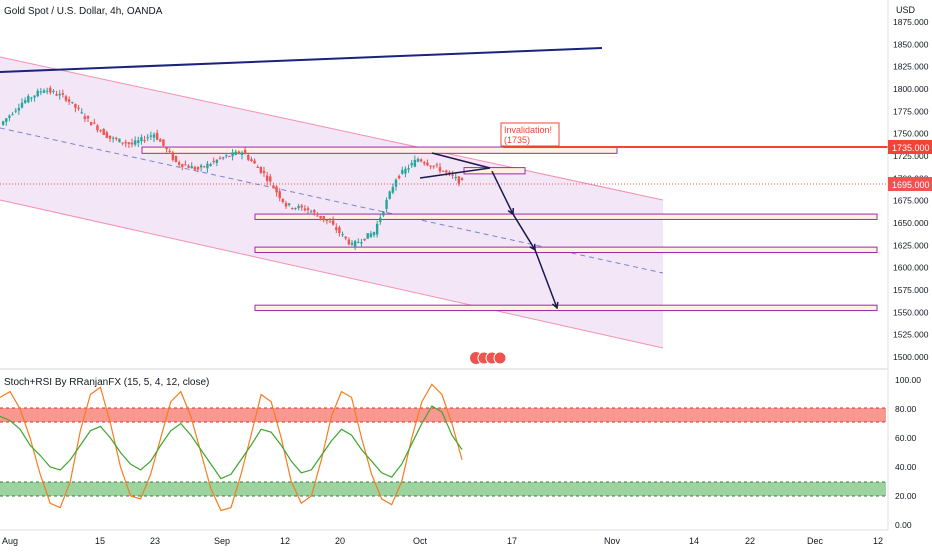 The width and height of the screenshot is (932, 555). Describe the element at coordinates (911, 312) in the screenshot. I see `price-tick-label: 1550.000` at that location.